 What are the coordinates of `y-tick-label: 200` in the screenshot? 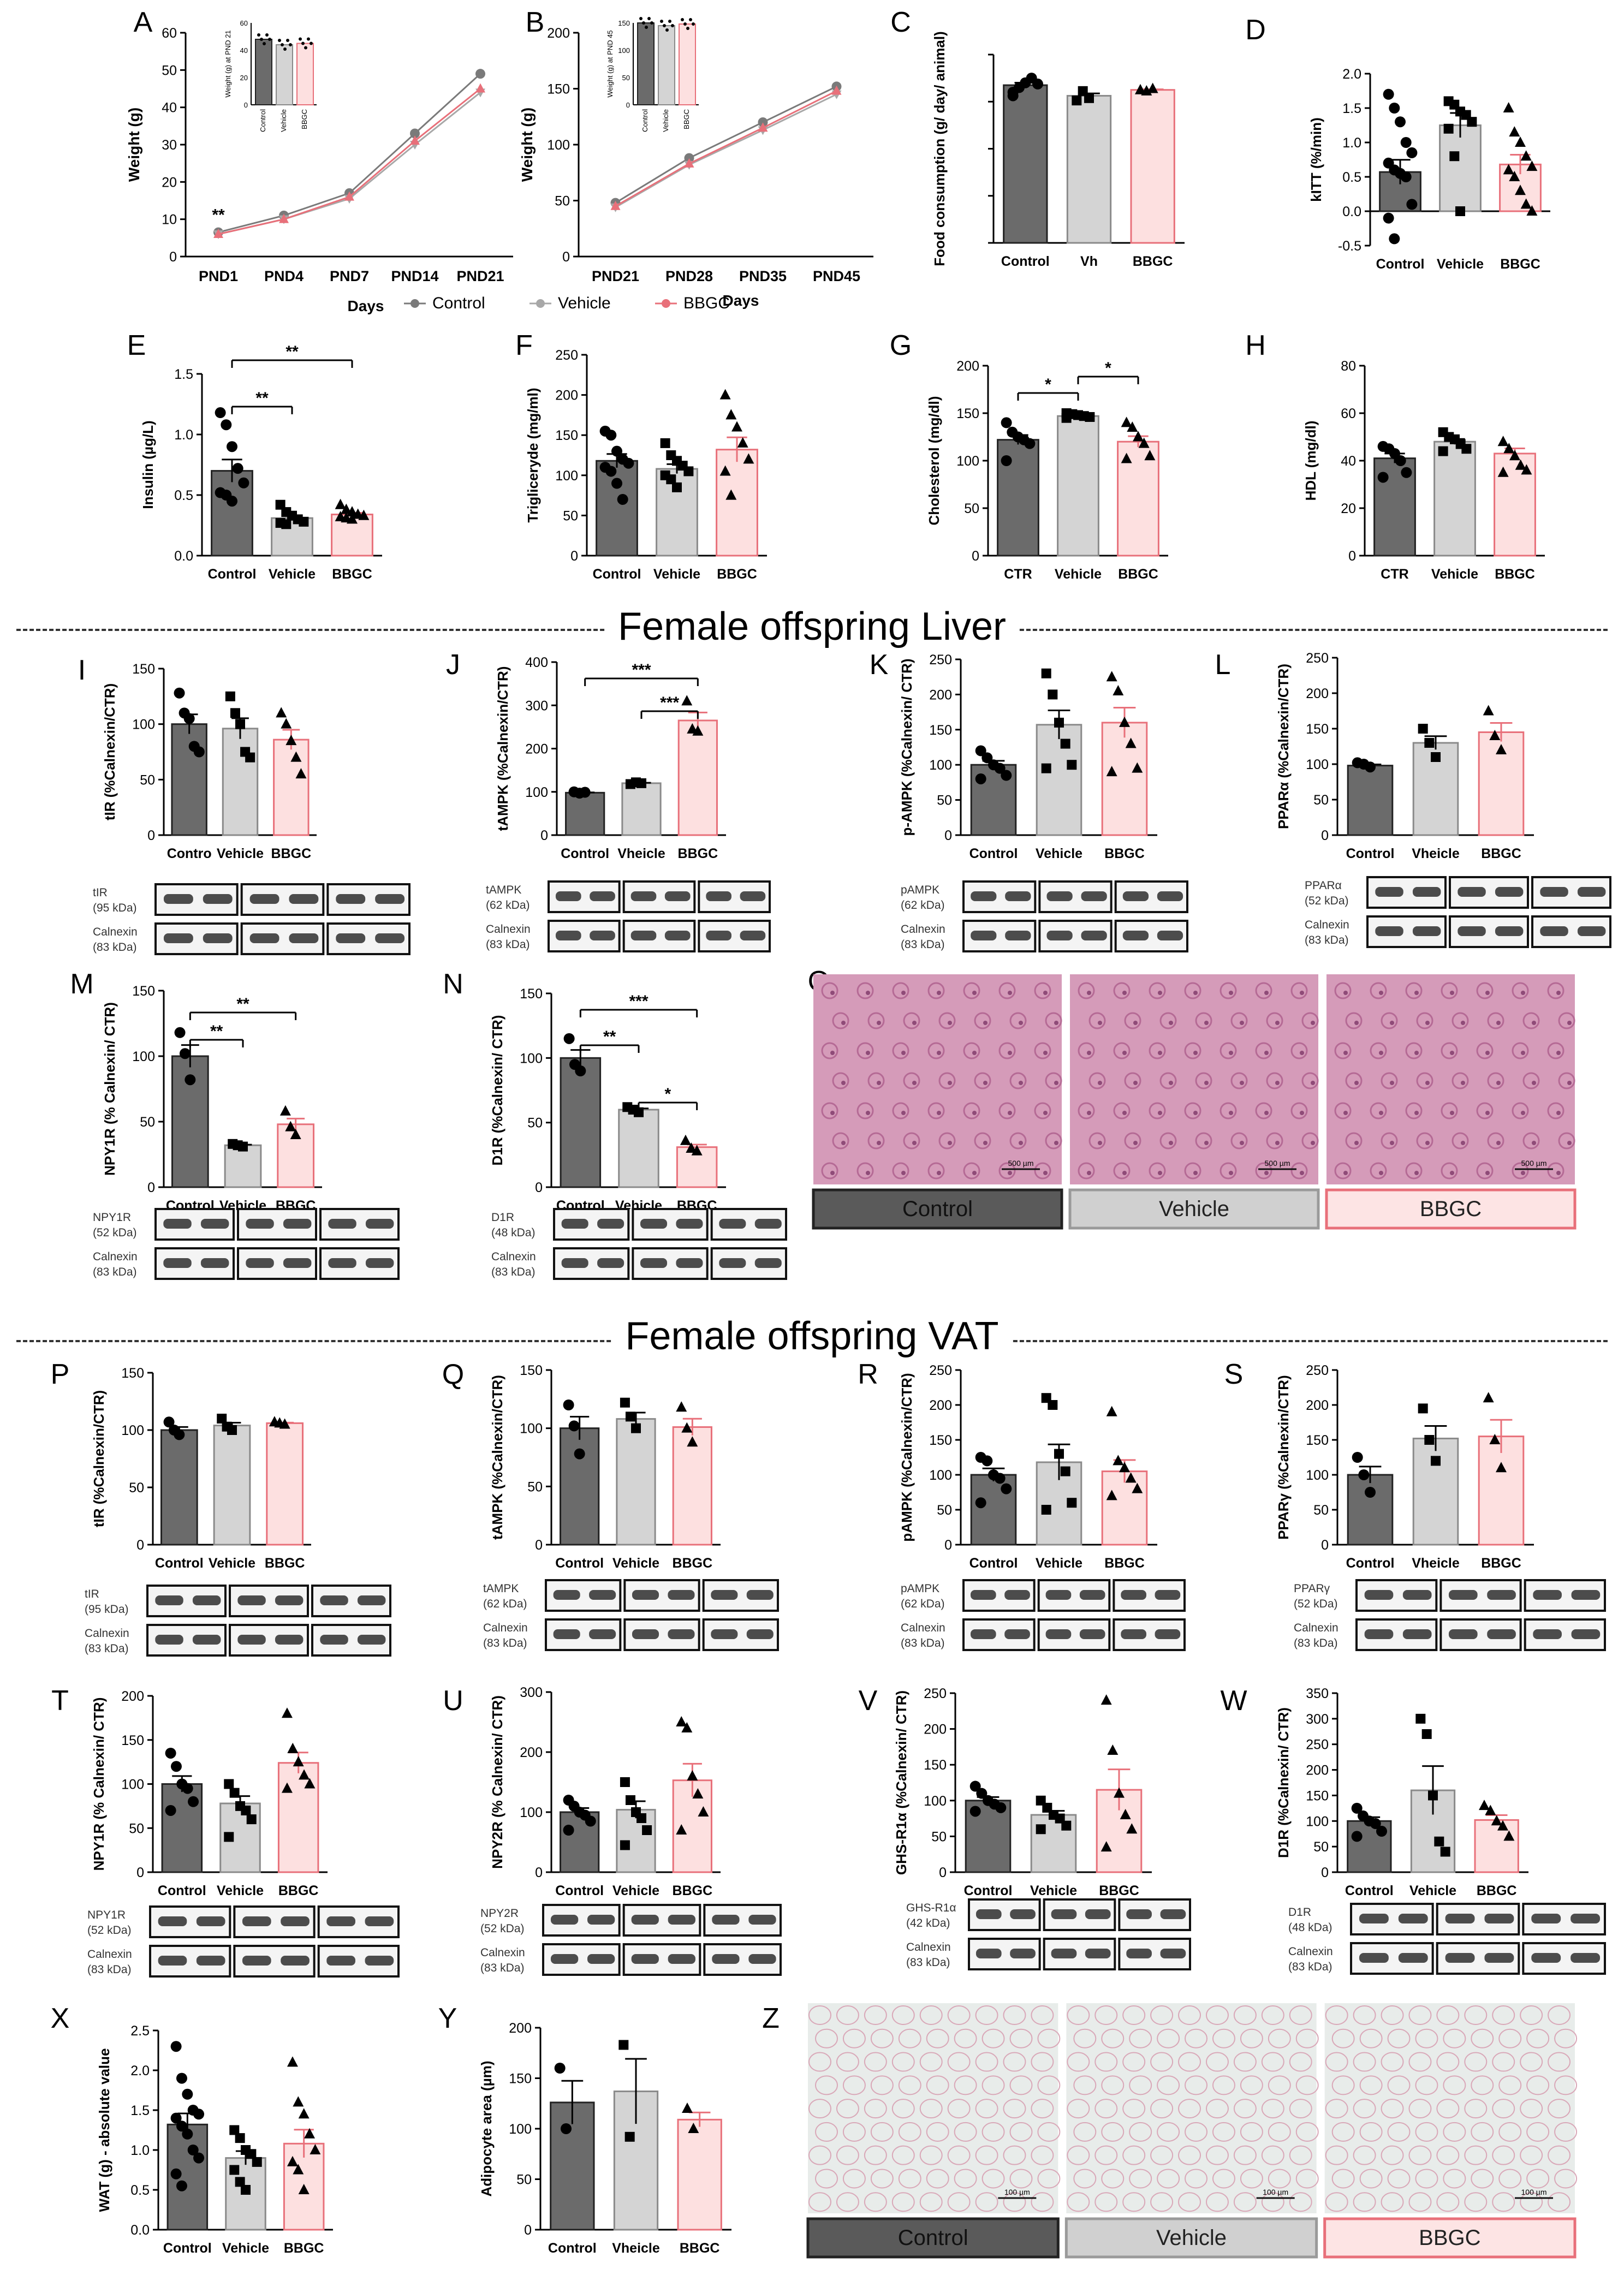 It's located at (935, 1729).